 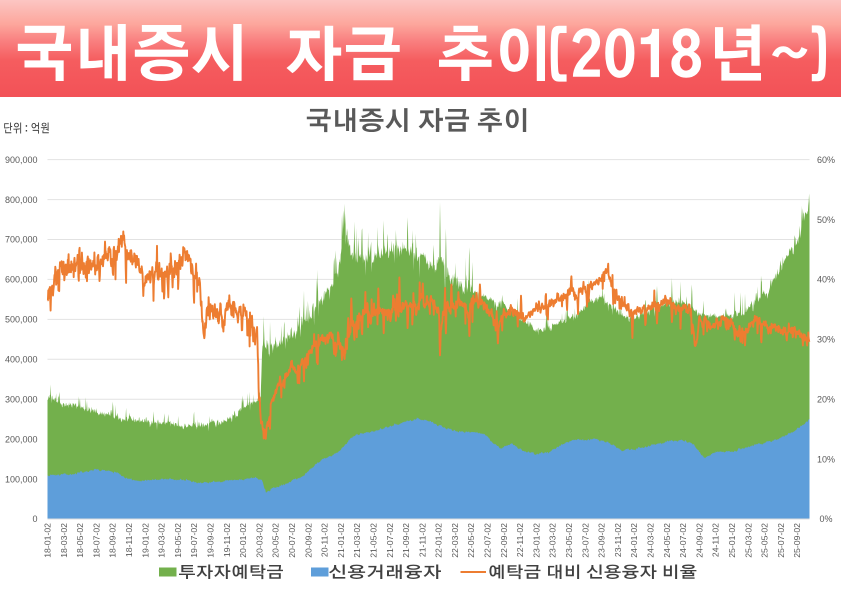 What do you see at coordinates (699, 540) in the screenshot?
I see `svg-text: 24-09-02` at bounding box center [699, 540].